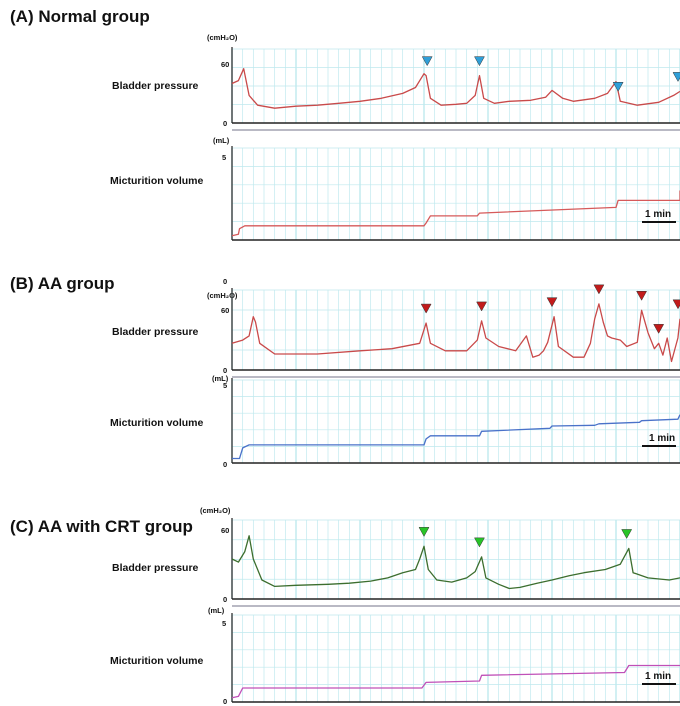 The height and width of the screenshot is (706, 680). What do you see at coordinates (101, 526) in the screenshot?
I see `panel-c-title: (C) AA with CRT group` at bounding box center [101, 526].